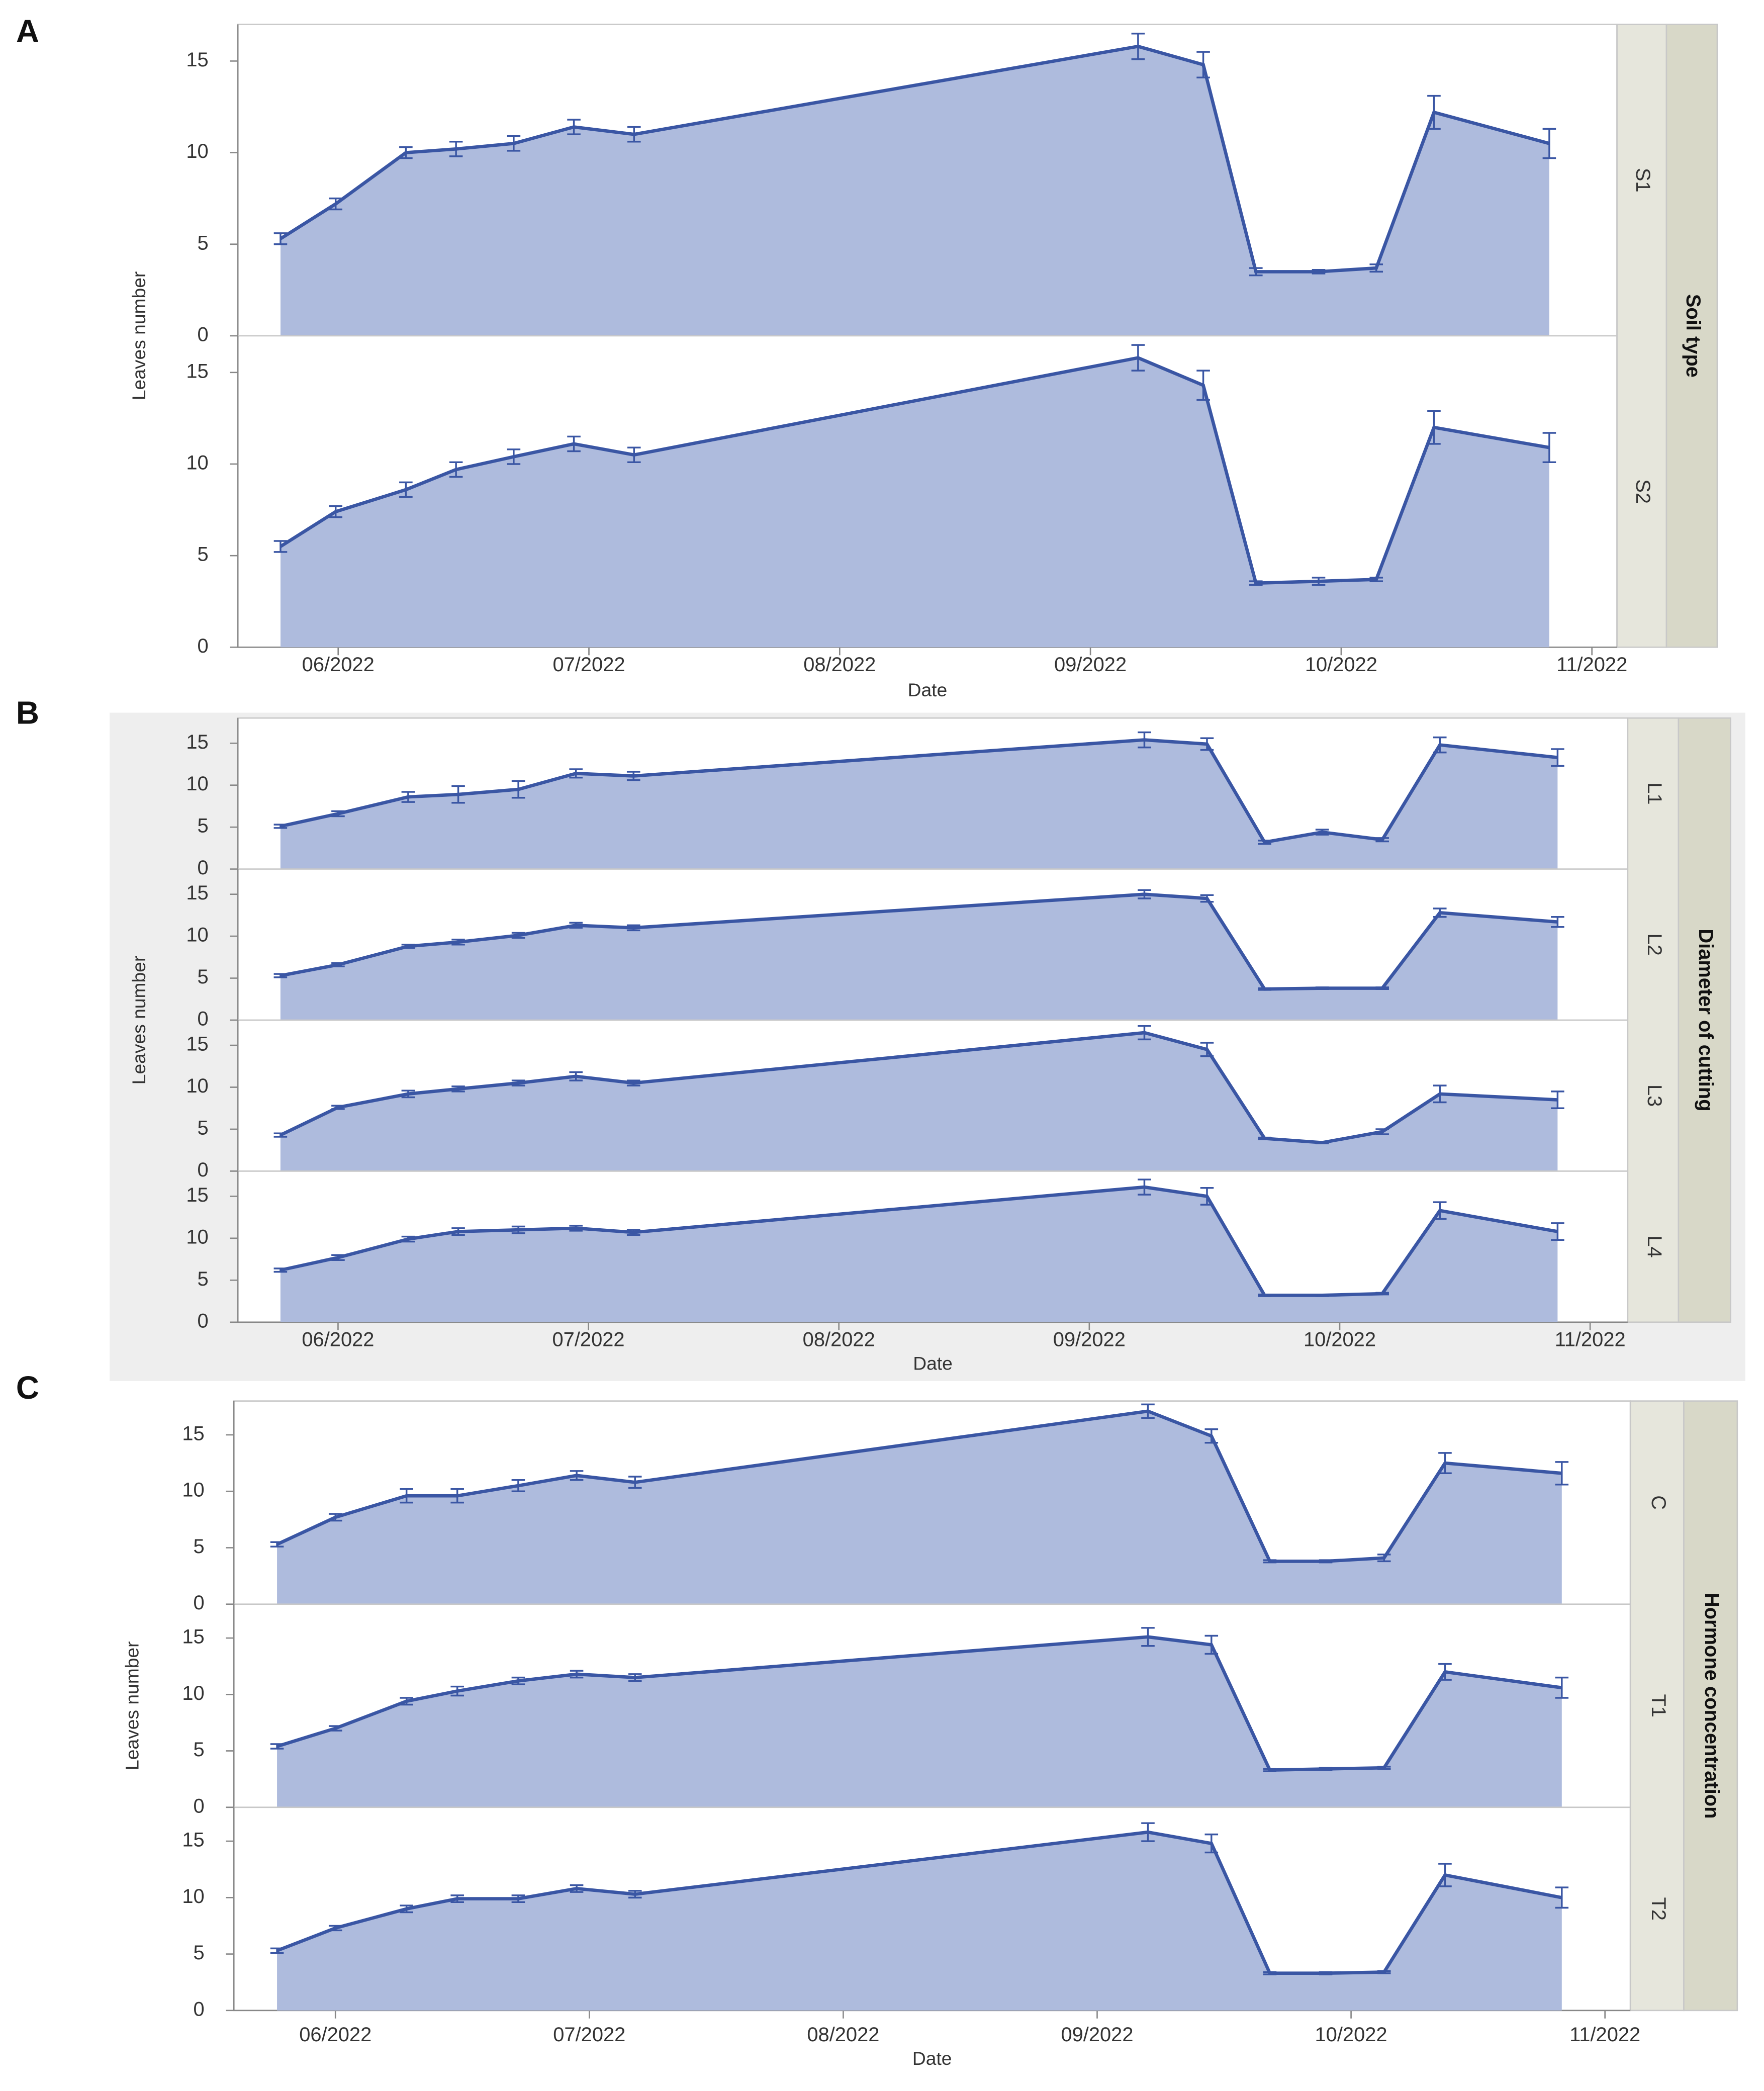  What do you see at coordinates (139, 1020) in the screenshot?
I see `y-axis-label: Leaves number` at bounding box center [139, 1020].